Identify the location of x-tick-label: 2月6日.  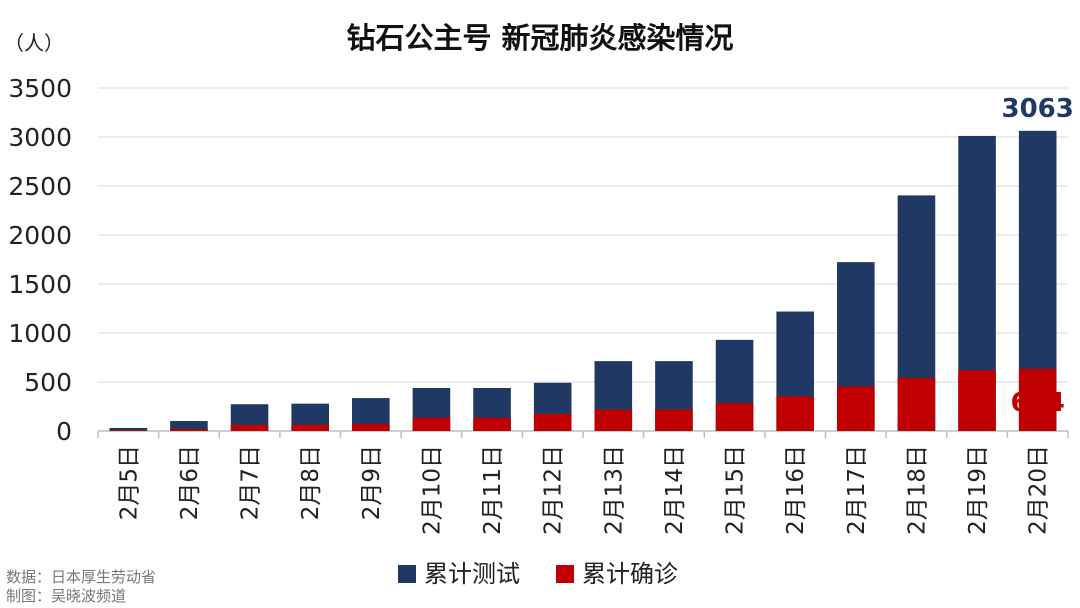
(190, 482).